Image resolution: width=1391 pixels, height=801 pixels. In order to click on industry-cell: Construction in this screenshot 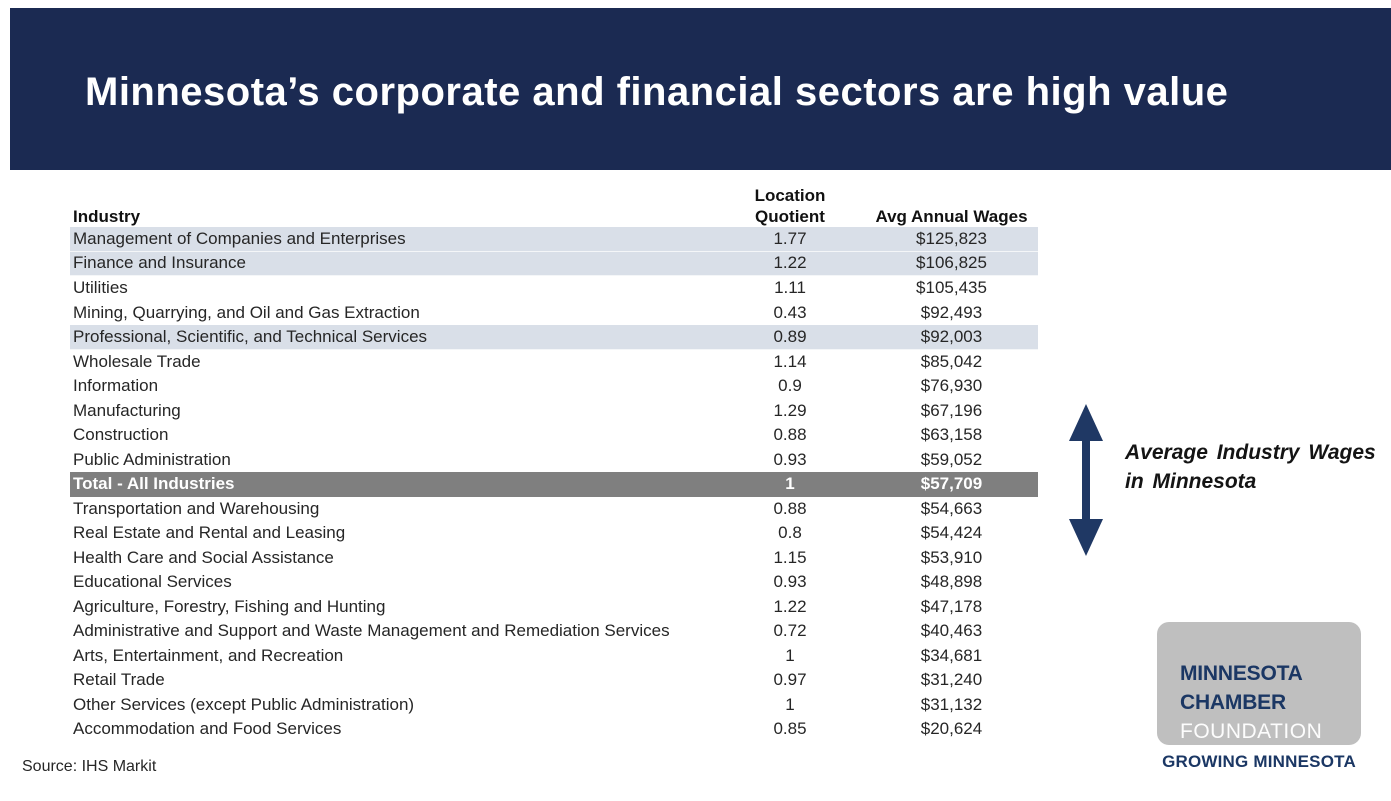, I will do `click(121, 435)`.